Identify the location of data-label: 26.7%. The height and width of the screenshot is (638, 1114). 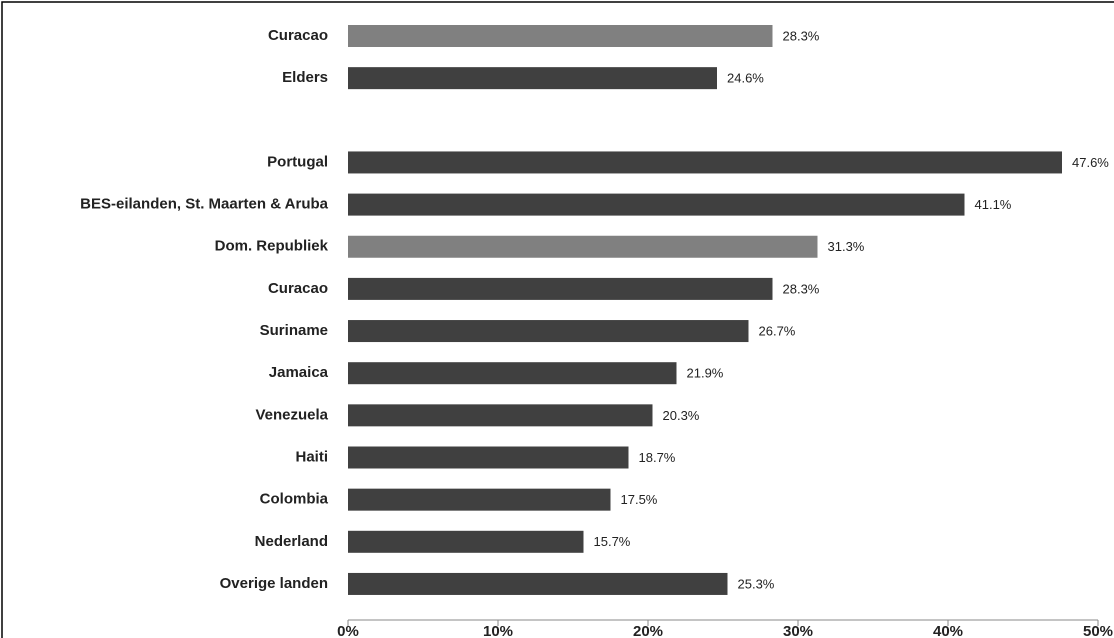
(777, 330).